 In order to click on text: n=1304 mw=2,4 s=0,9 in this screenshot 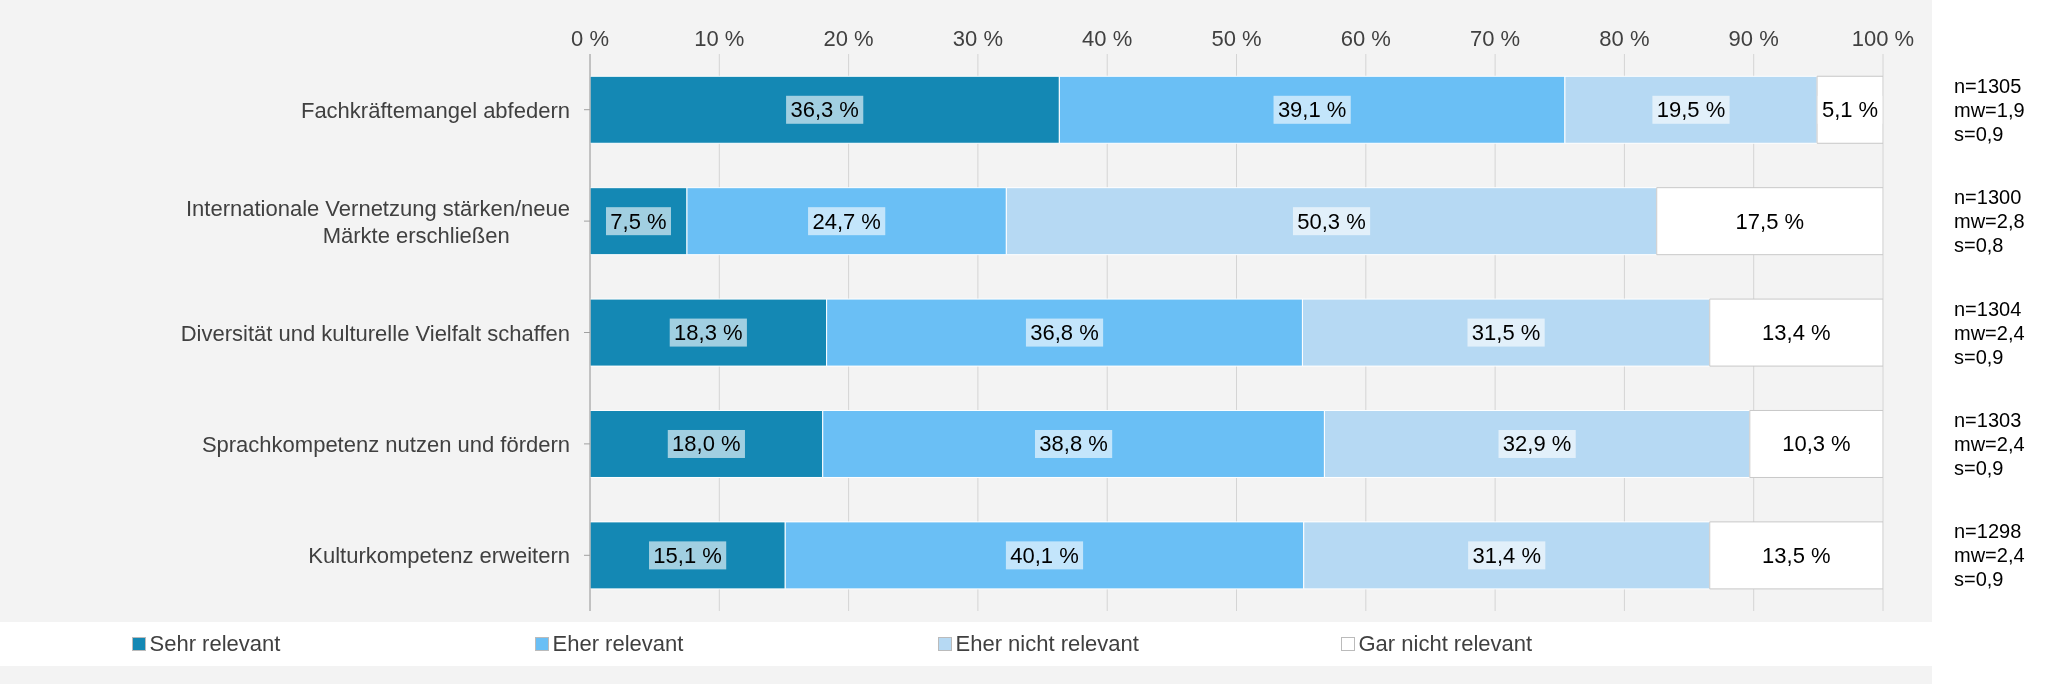, I will do `click(1989, 332)`.